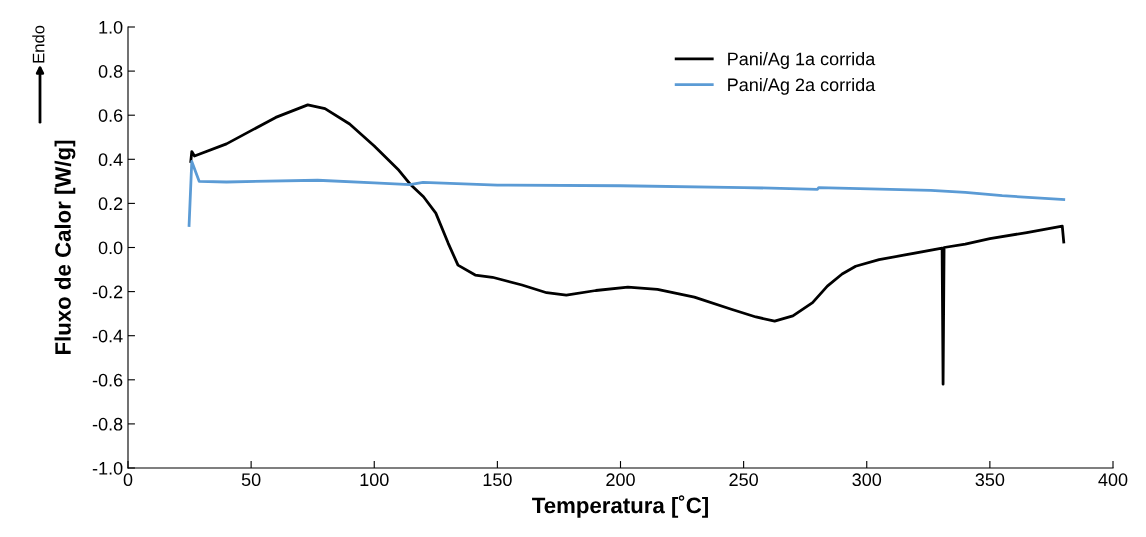 The image size is (1146, 537). I want to click on x-tick-label: 50, so click(251, 480).